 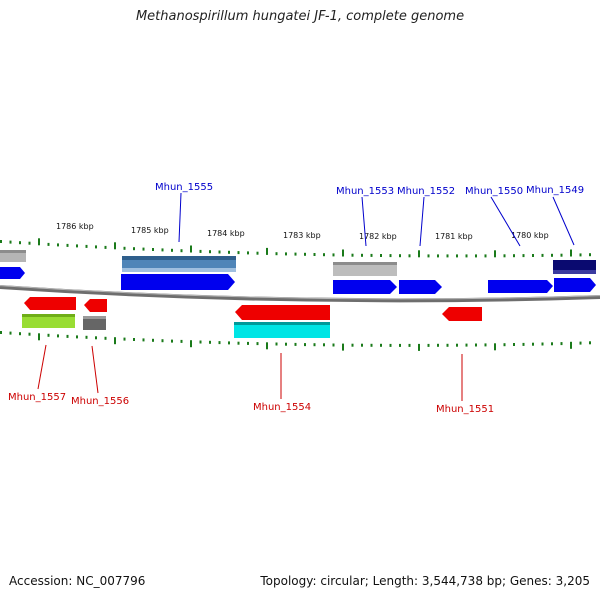 I want to click on feature-mhun-1557-lime-shade, so click(x=48, y=315).